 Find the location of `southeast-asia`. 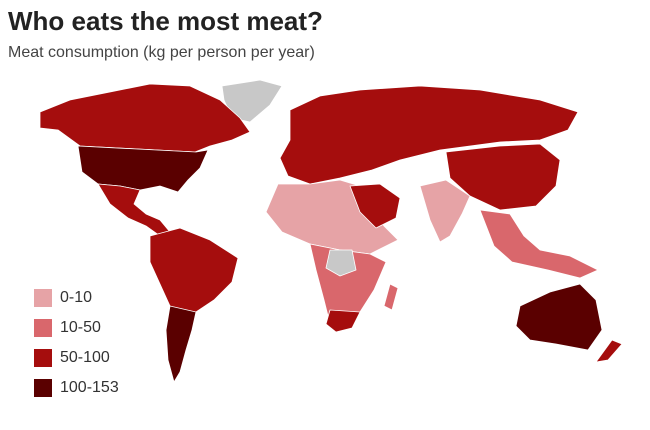

southeast-asia is located at coordinates (539, 244).